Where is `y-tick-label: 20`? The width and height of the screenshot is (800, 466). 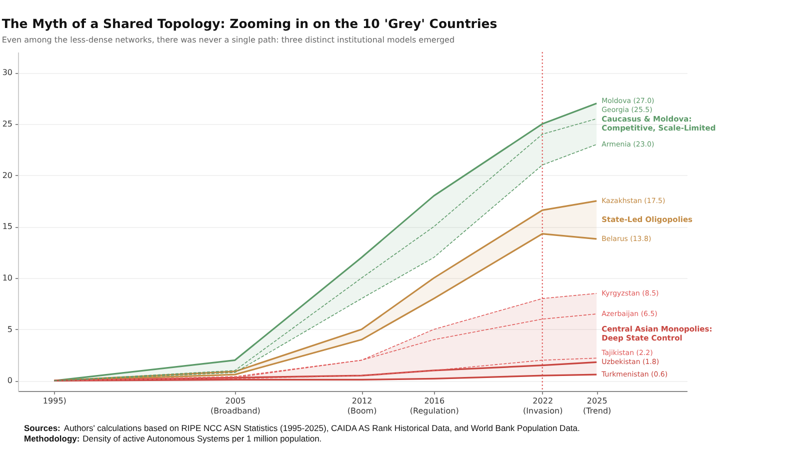
y-tick-label: 20 is located at coordinates (7, 175).